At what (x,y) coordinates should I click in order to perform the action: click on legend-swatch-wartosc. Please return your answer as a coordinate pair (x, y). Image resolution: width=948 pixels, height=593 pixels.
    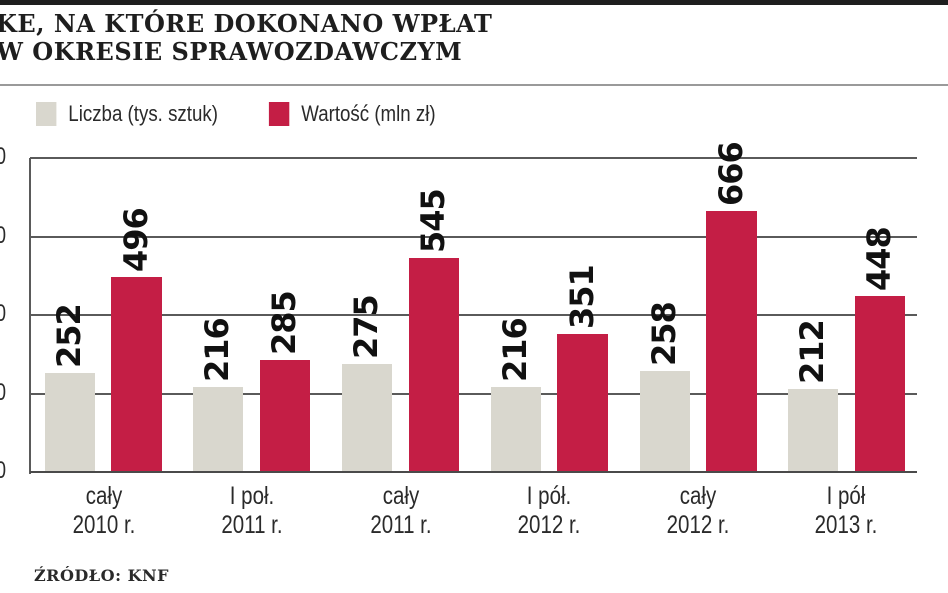
    Looking at the image, I should click on (279, 114).